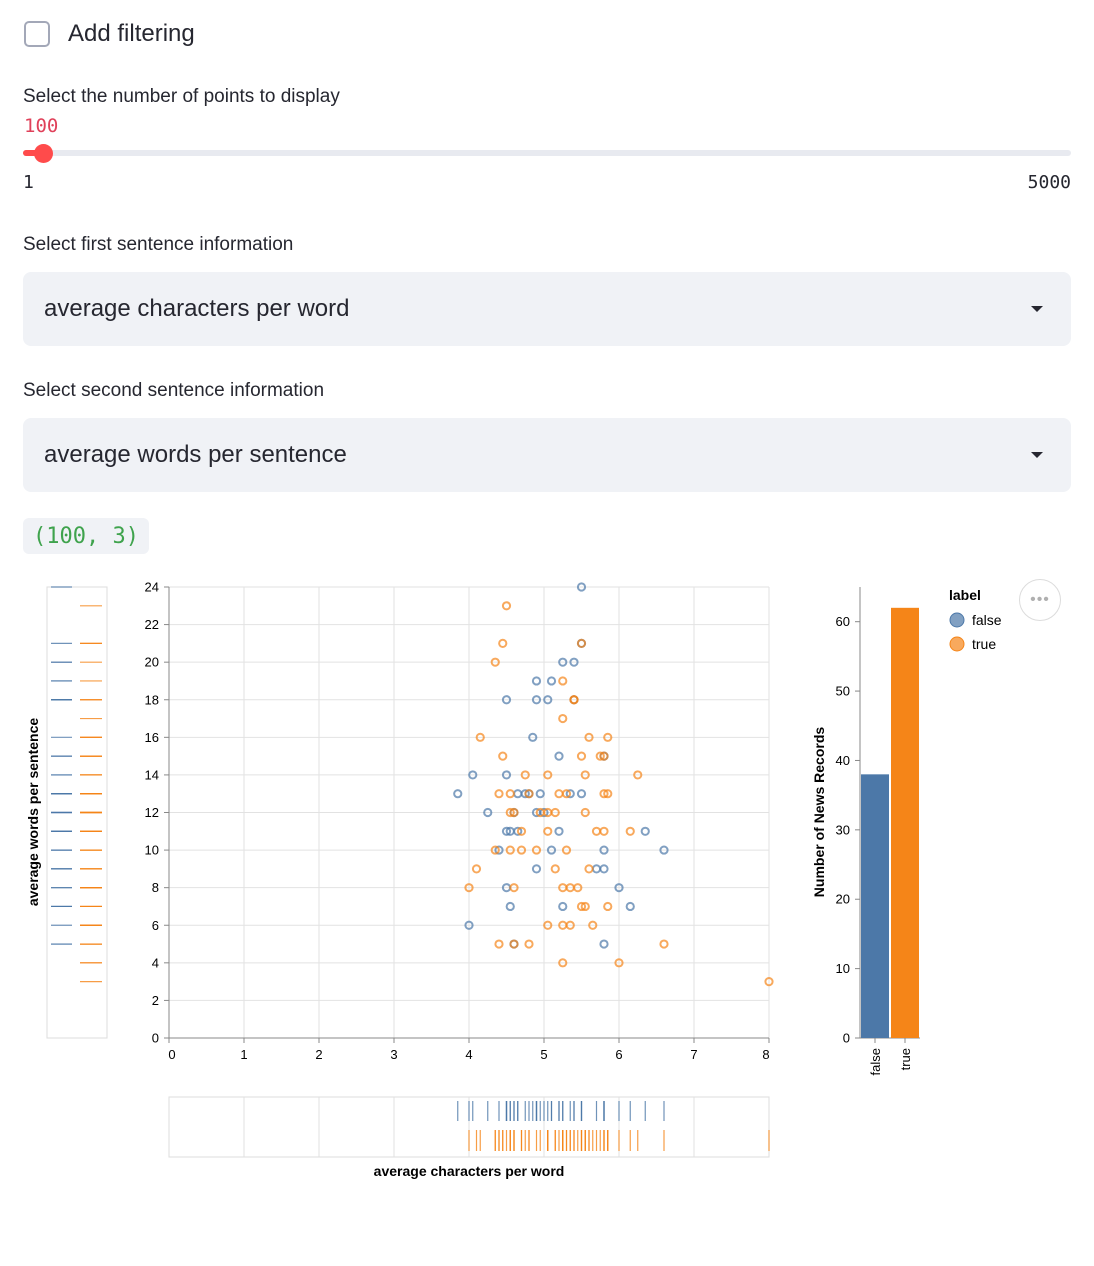  Describe the element at coordinates (468, 1054) in the screenshot. I see `x-tick-label: 4` at that location.